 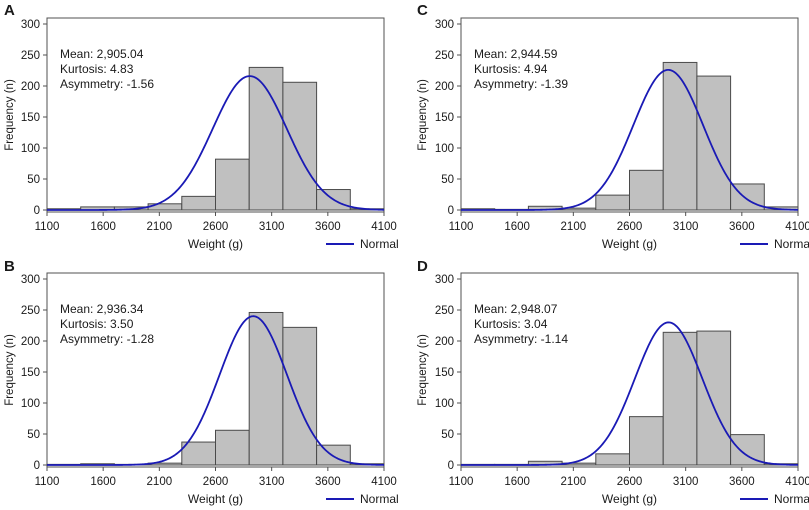 What do you see at coordinates (107, 339) in the screenshot?
I see `stats-line: Asymmetry: -1.28` at bounding box center [107, 339].